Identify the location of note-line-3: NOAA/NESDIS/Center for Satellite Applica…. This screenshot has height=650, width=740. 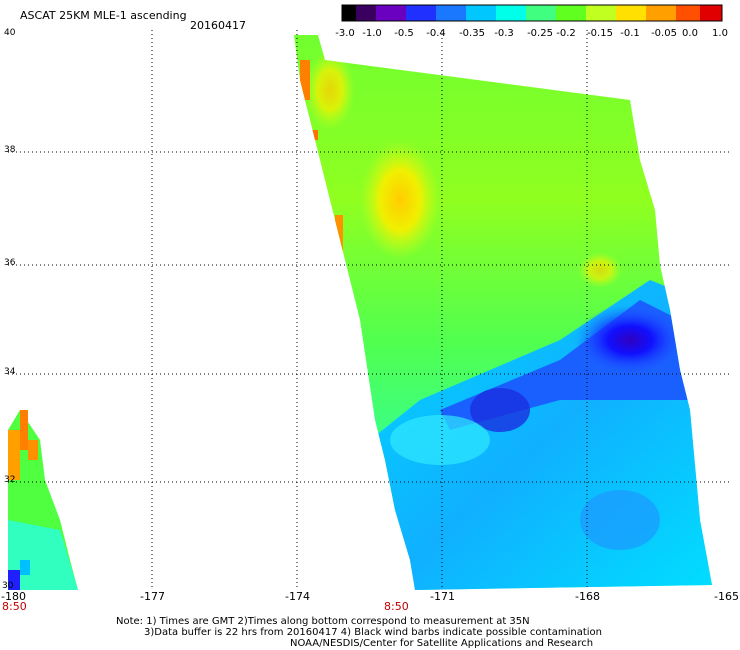
(442, 643).